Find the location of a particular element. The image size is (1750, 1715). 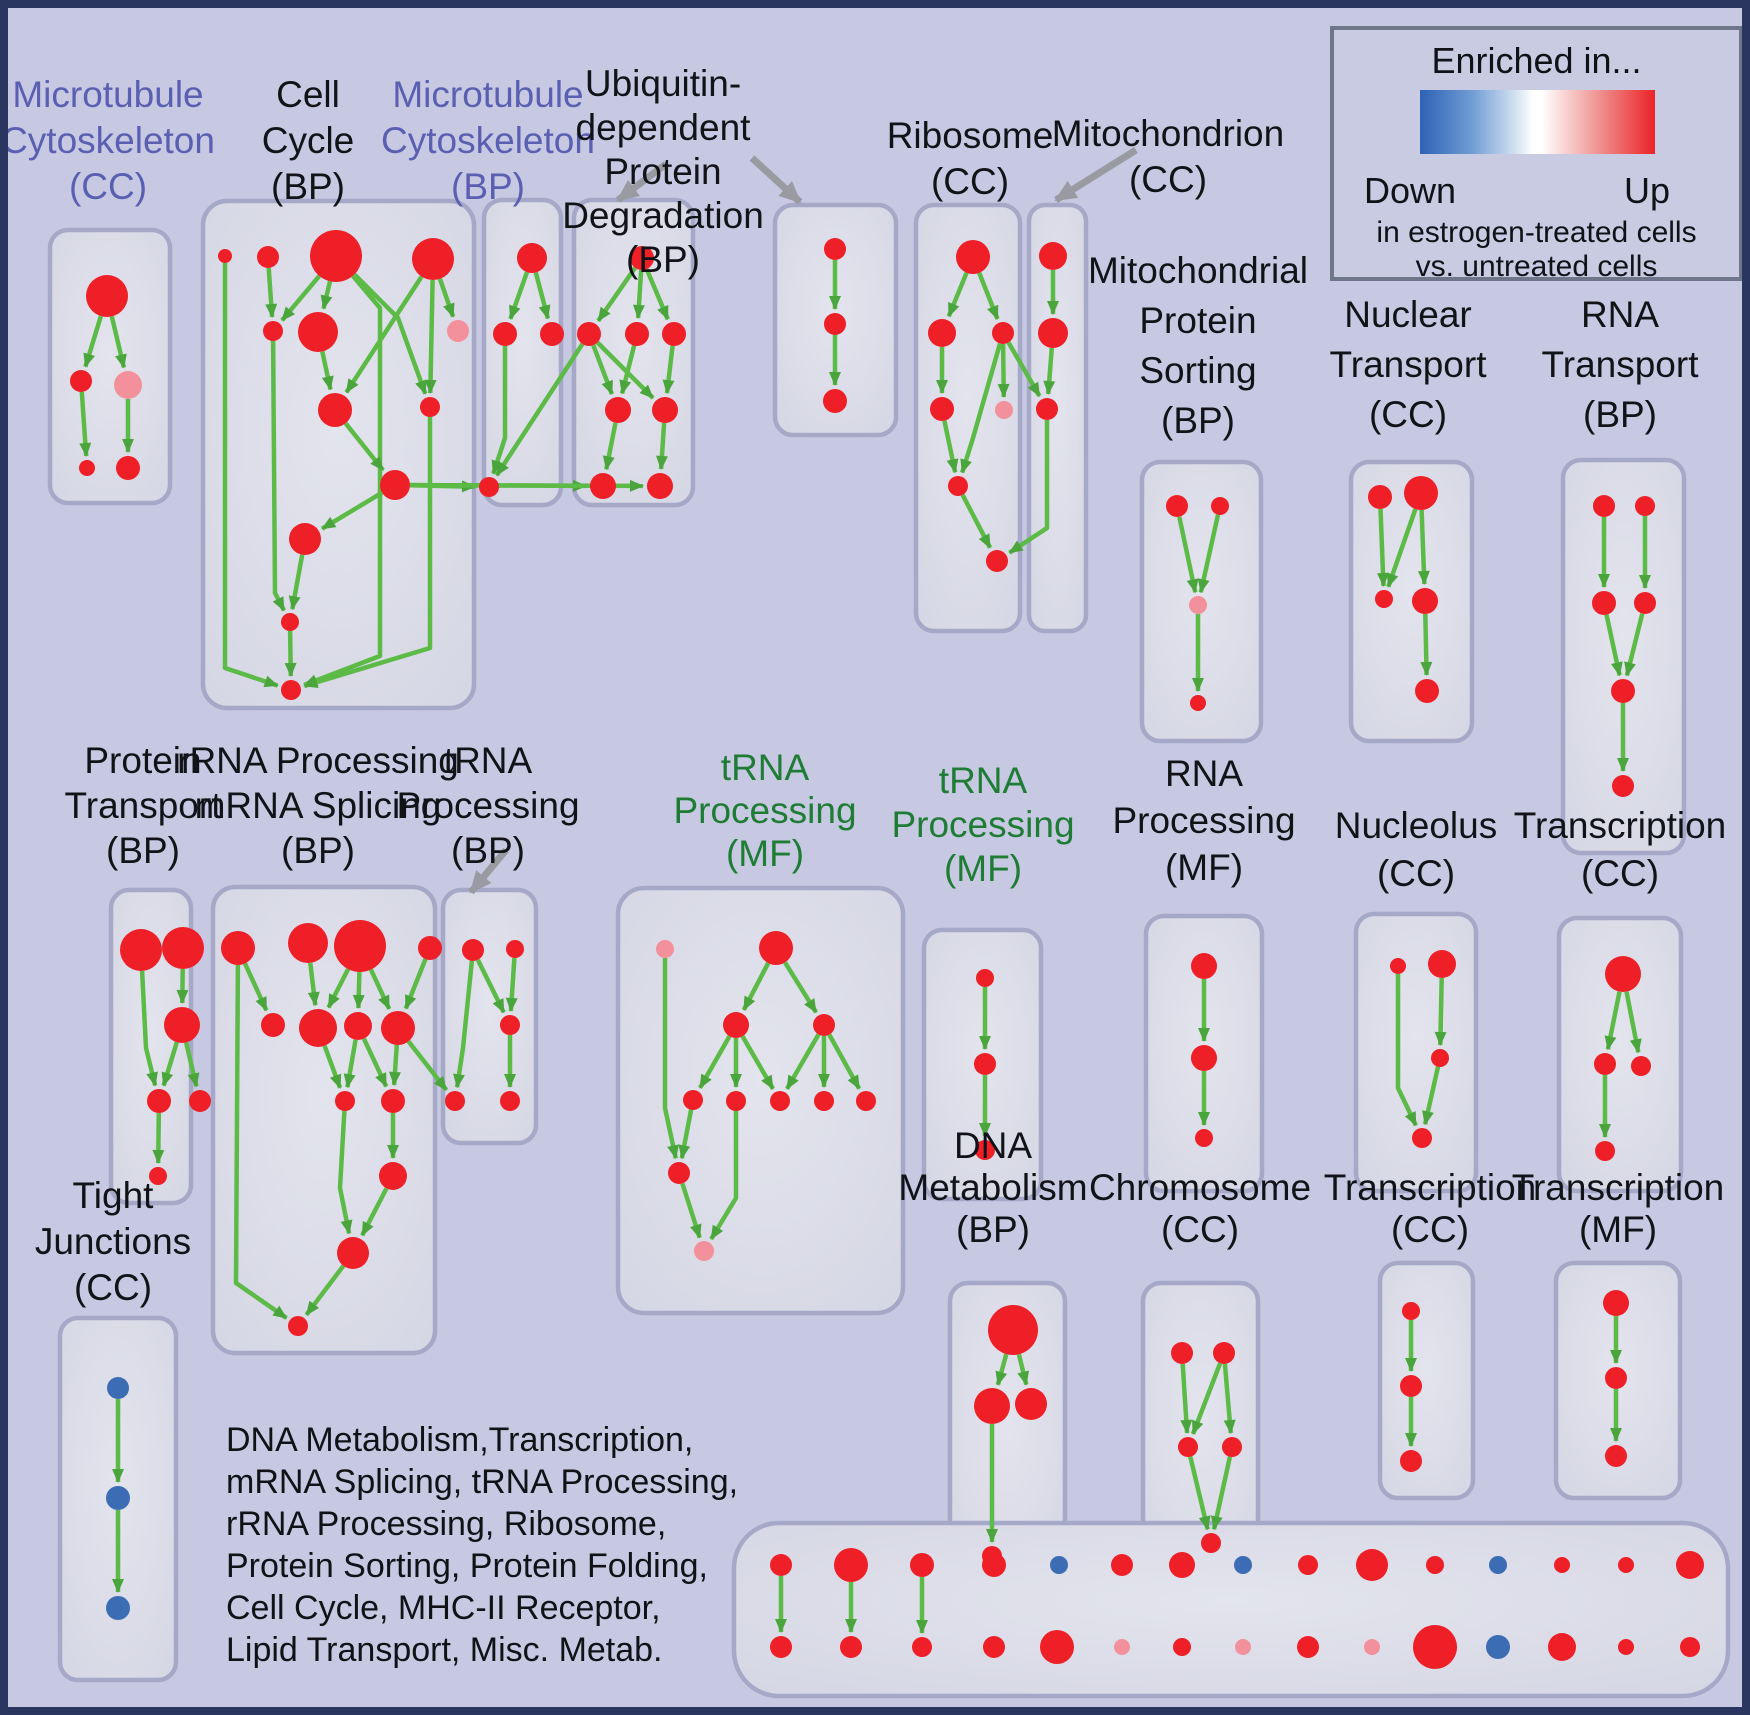

group-label-nucleolus: Nucleolus is located at coordinates (1416, 825).